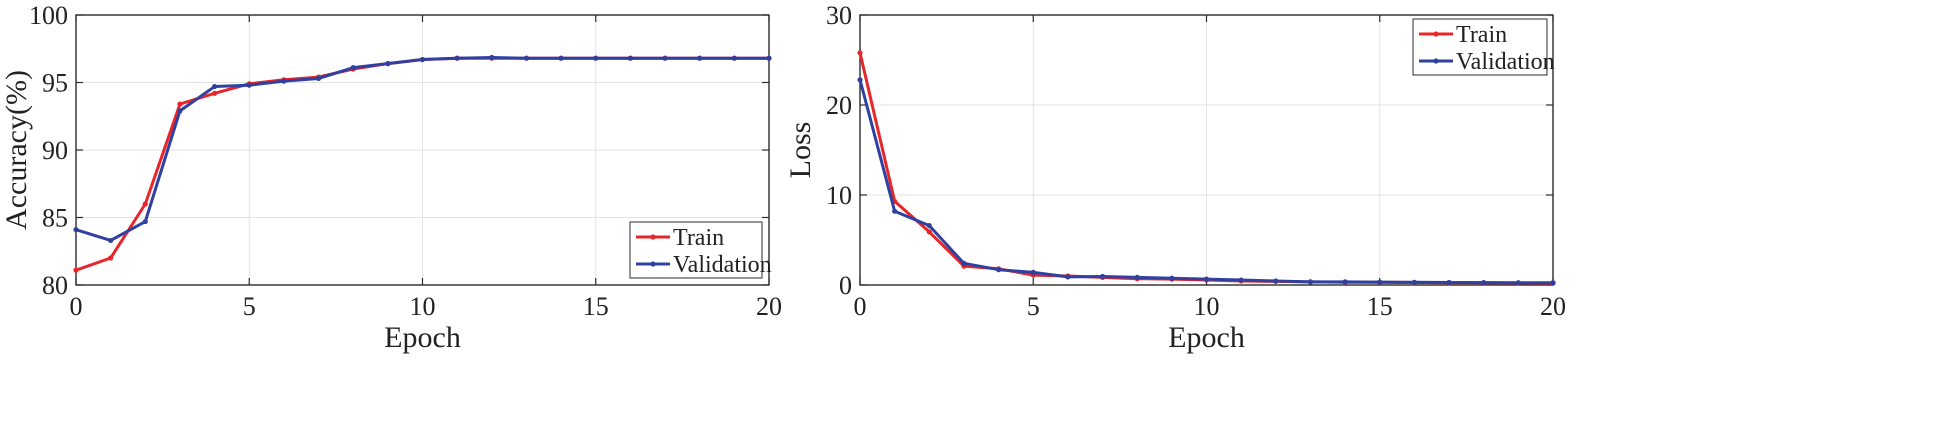 This screenshot has width=1940, height=442. Describe the element at coordinates (845, 285) in the screenshot. I see `y-tick-label: 0` at that location.